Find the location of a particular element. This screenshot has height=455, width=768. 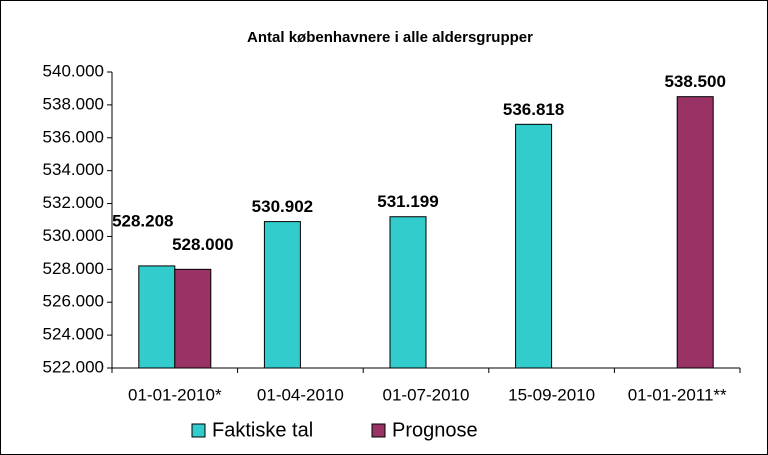

y-tick-label: 536.000 is located at coordinates (73, 136).